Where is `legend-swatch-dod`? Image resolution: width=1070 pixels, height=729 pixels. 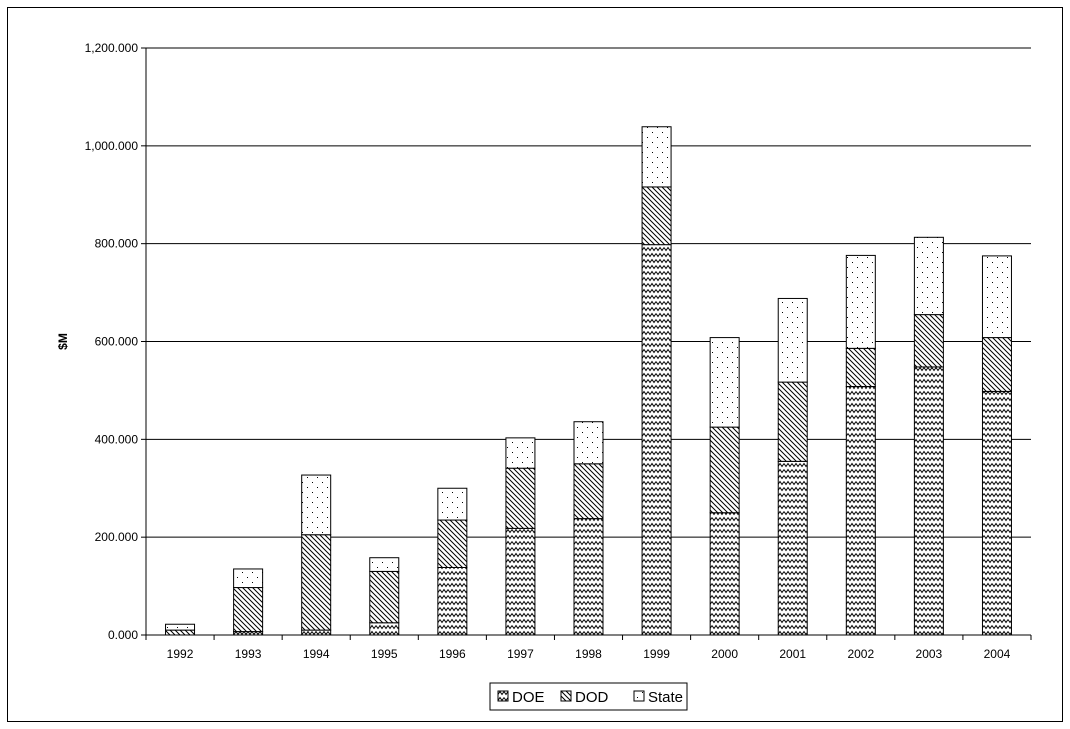 legend-swatch-dod is located at coordinates (566, 696).